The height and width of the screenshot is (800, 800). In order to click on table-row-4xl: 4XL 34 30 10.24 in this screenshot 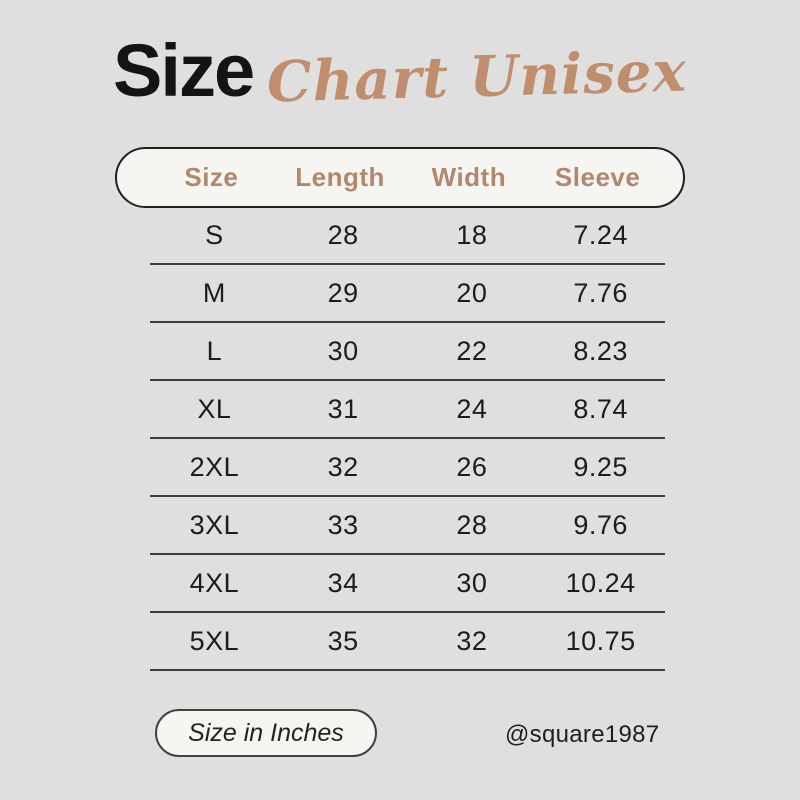, I will do `click(407, 584)`.